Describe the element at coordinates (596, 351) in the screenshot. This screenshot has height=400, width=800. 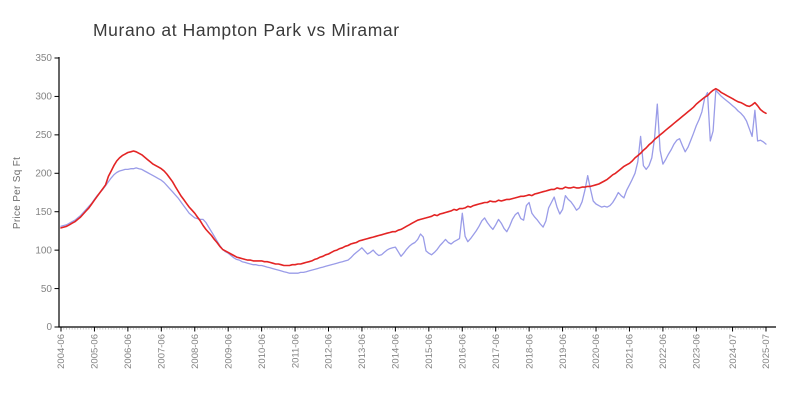
I see `x-tick-label: 2020-06` at that location.